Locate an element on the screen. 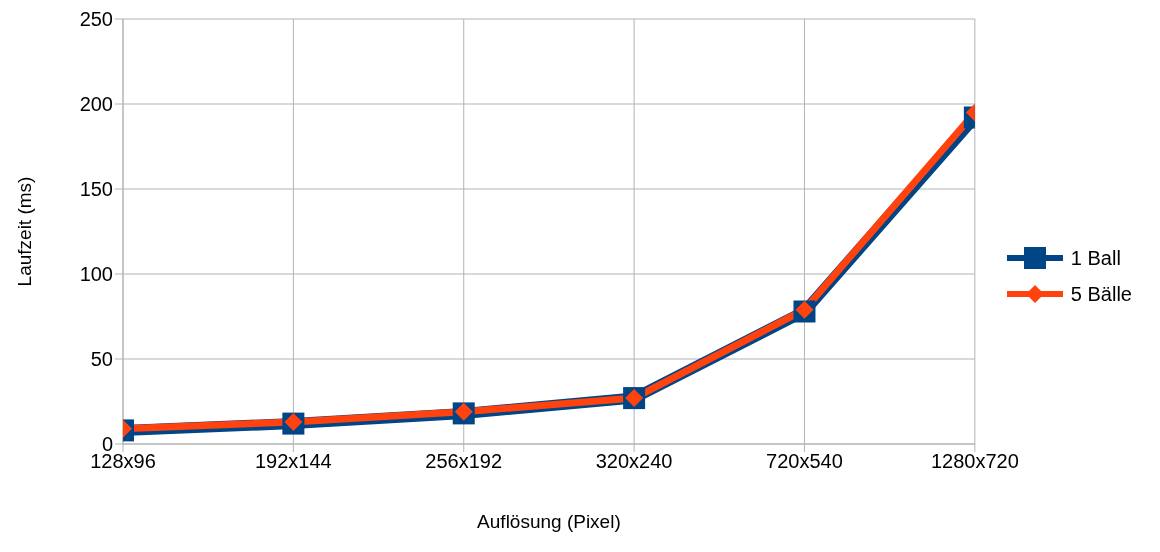 This screenshot has height=552, width=1160. y-tick-label: 250 is located at coordinates (96, 19).